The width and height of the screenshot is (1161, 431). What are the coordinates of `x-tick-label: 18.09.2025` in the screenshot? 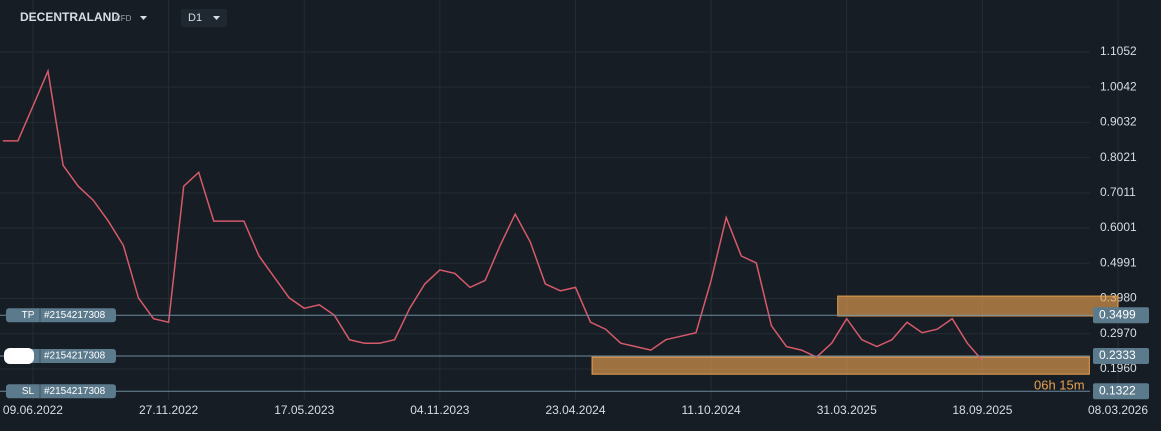 It's located at (982, 410).